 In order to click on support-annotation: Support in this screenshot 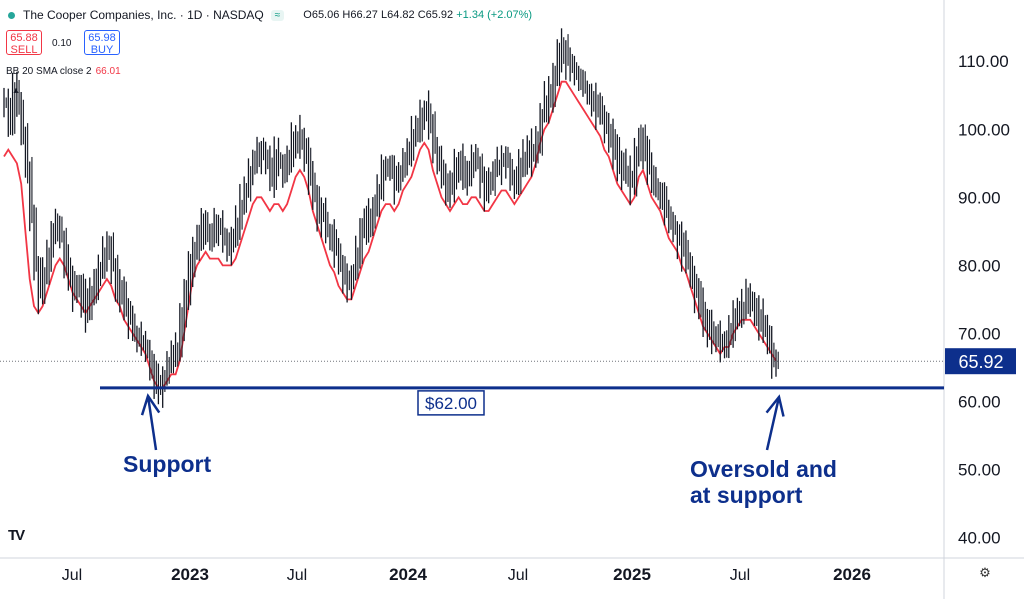, I will do `click(167, 464)`.